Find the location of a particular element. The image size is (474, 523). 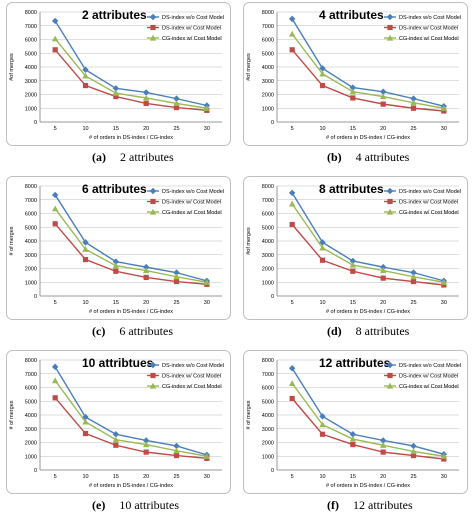

caption-letter: (c) is located at coordinates (99, 331).